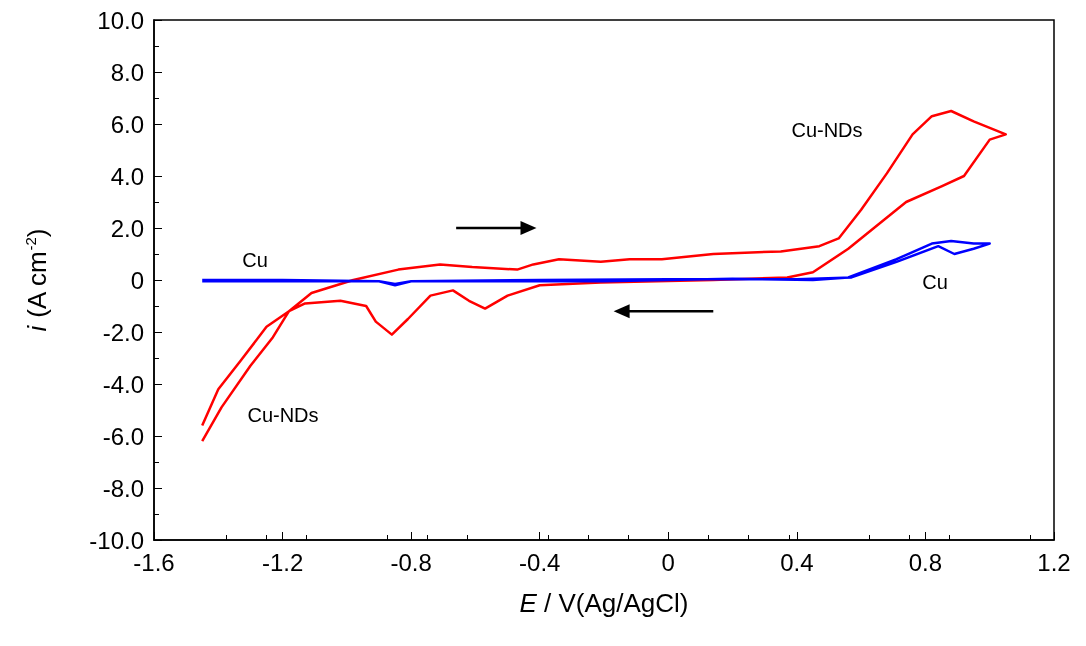 The width and height of the screenshot is (1086, 646). What do you see at coordinates (604, 603) in the screenshot?
I see `x-axis-title: E / V(Ag/AgCl)` at bounding box center [604, 603].